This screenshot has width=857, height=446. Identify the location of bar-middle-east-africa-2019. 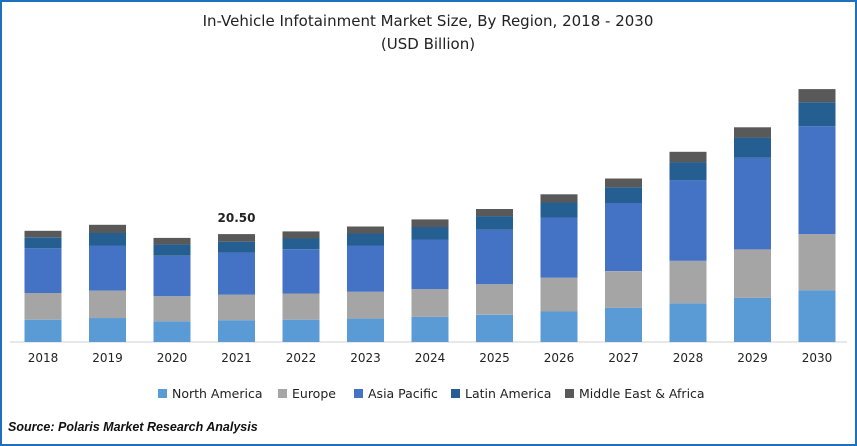
(107, 228).